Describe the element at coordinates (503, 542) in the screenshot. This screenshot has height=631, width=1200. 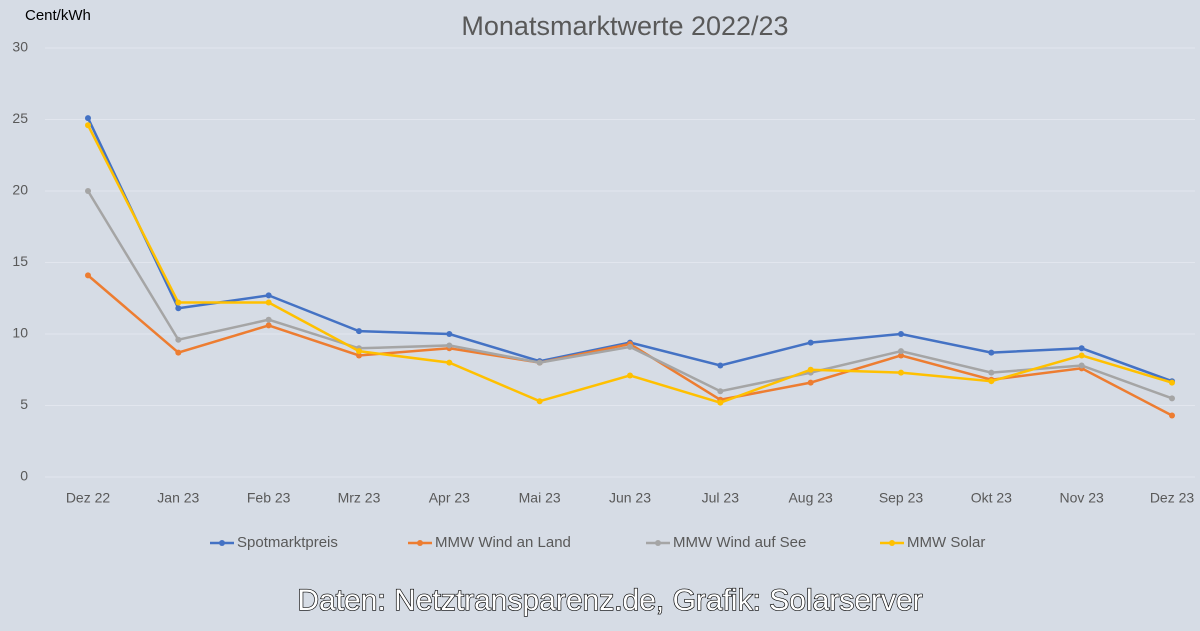
I see `legend-label: MMW Wind an Land` at that location.